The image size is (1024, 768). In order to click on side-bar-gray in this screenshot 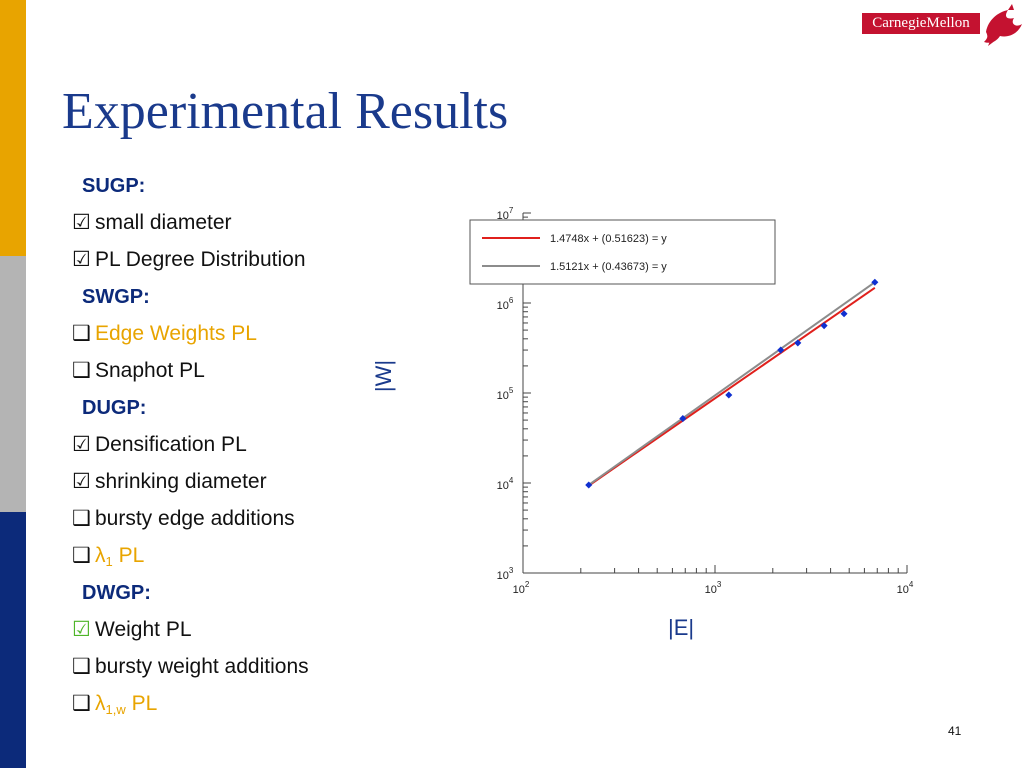, I will do `click(13, 384)`.